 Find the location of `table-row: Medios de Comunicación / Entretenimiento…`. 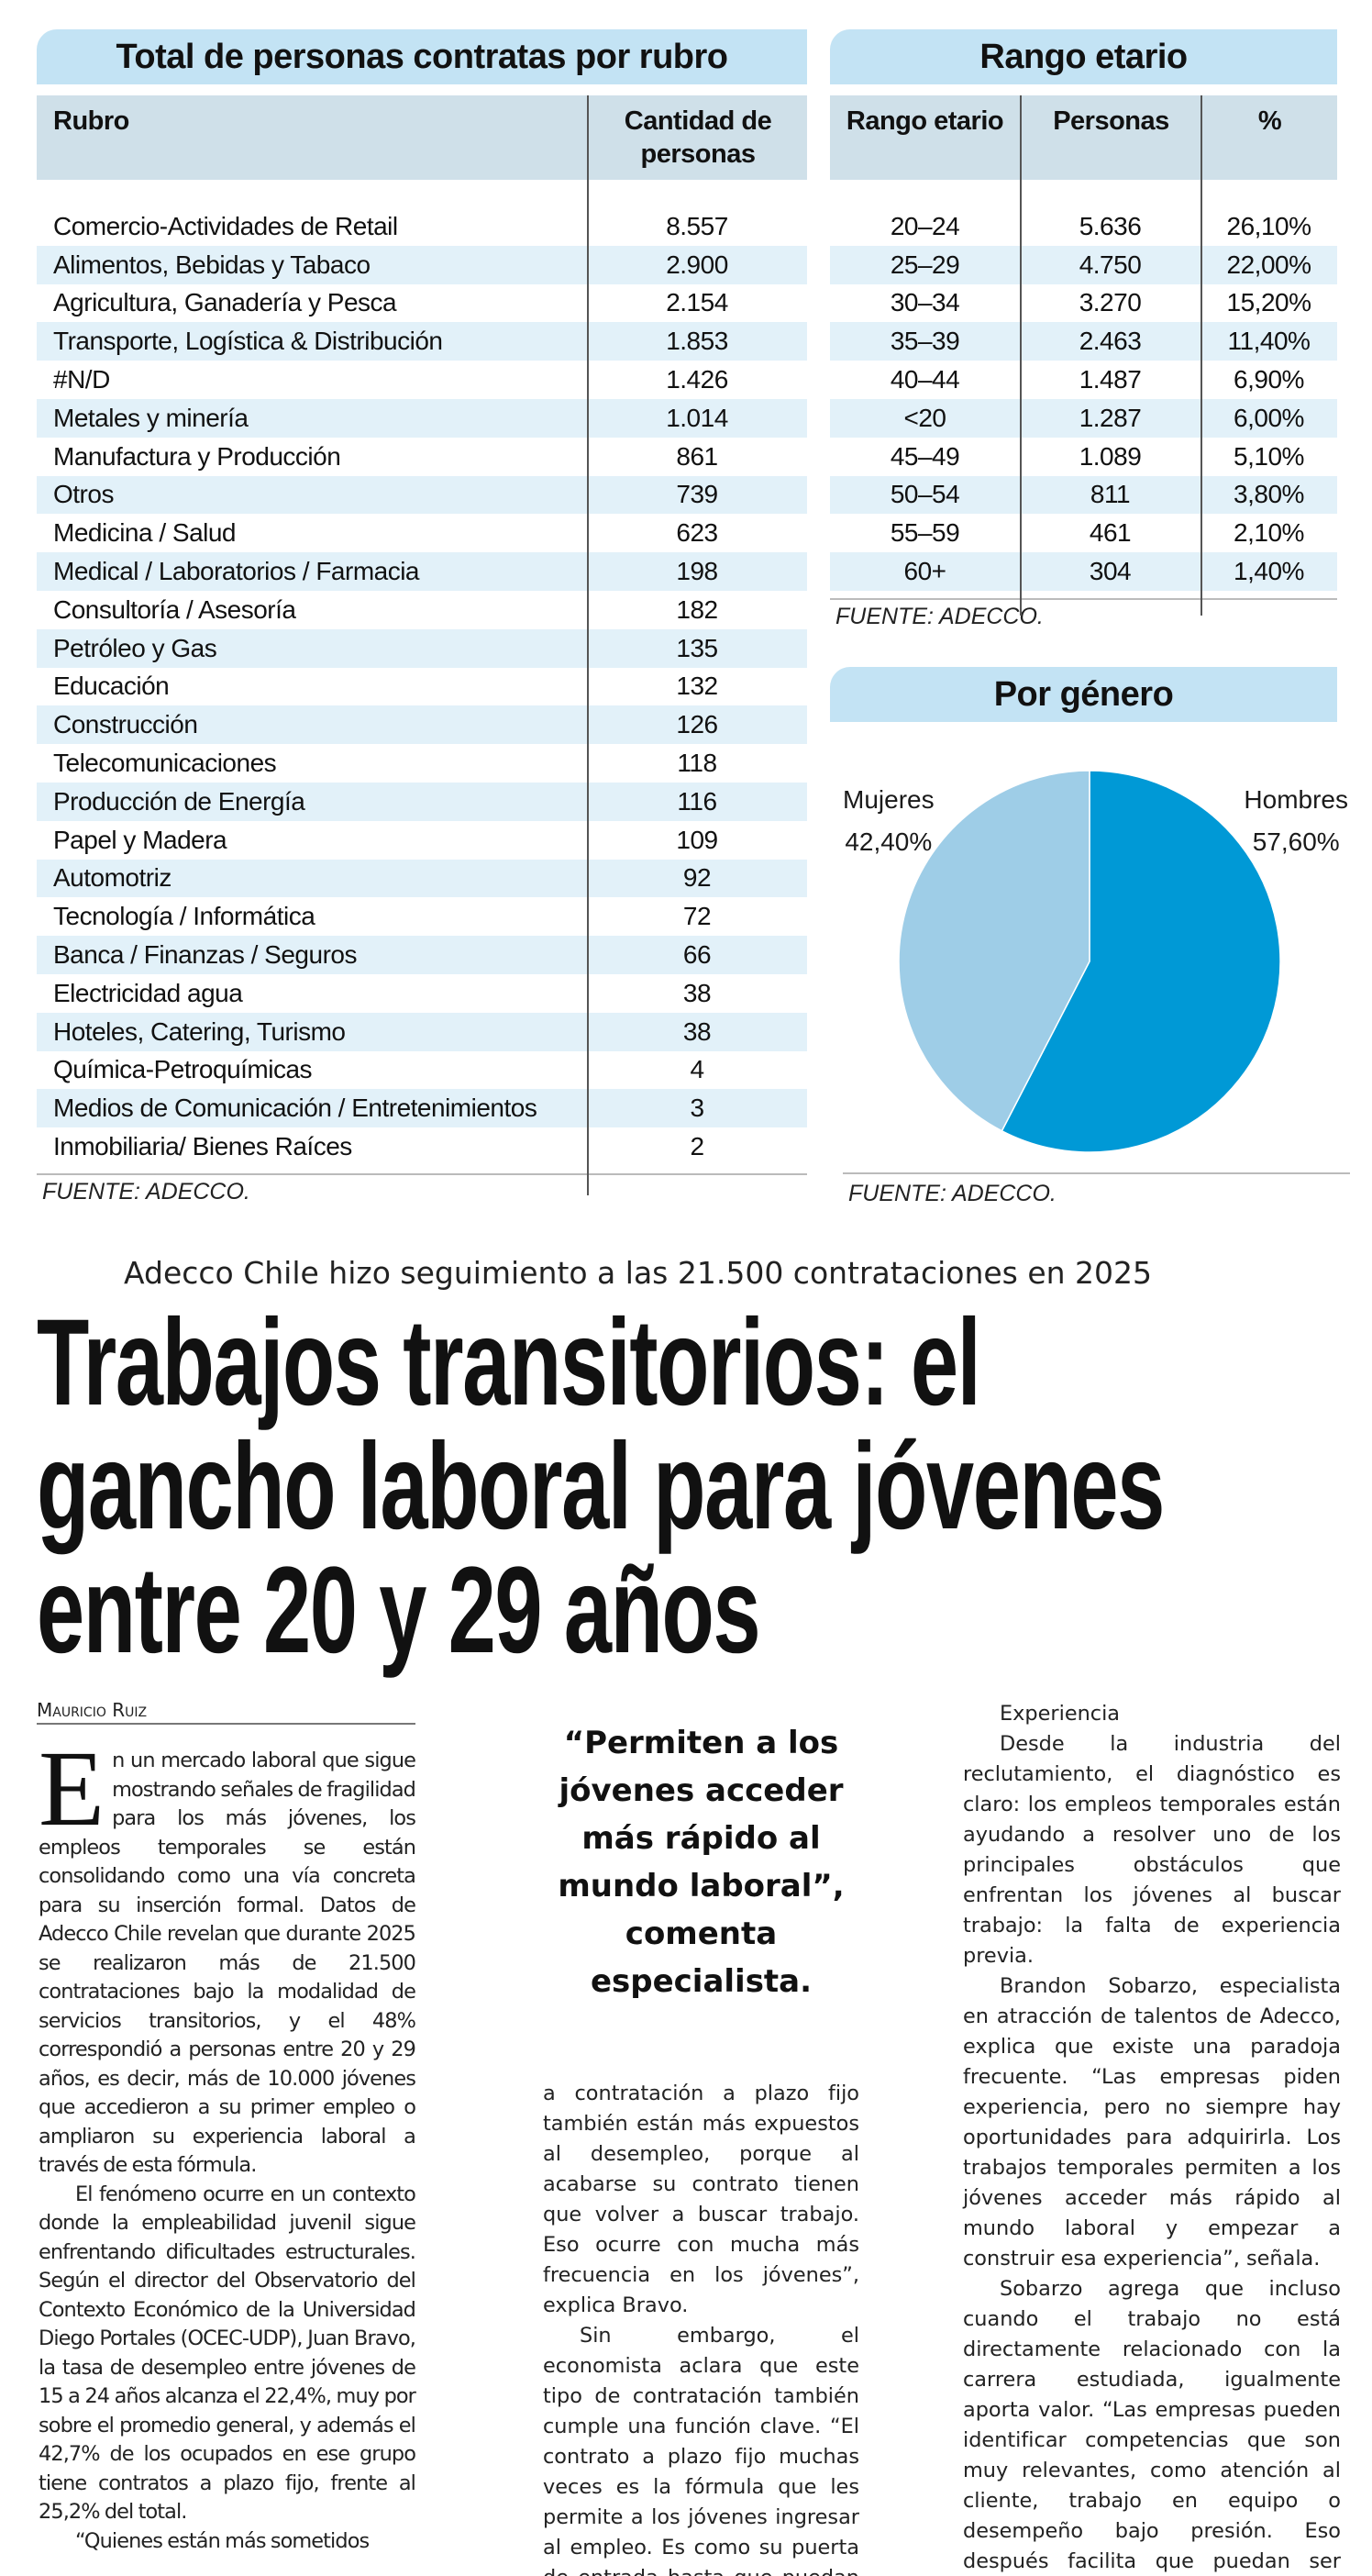

table-row: Medios de Comunicación / Entretenimiento… is located at coordinates (422, 1108).